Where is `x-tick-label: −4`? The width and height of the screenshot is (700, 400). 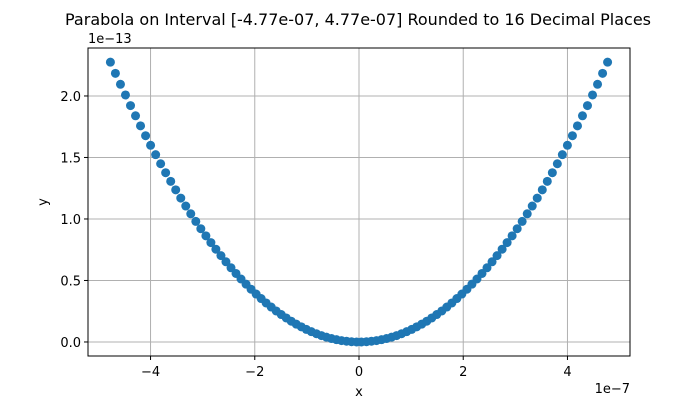
x-tick-label: −4 is located at coordinates (150, 372).